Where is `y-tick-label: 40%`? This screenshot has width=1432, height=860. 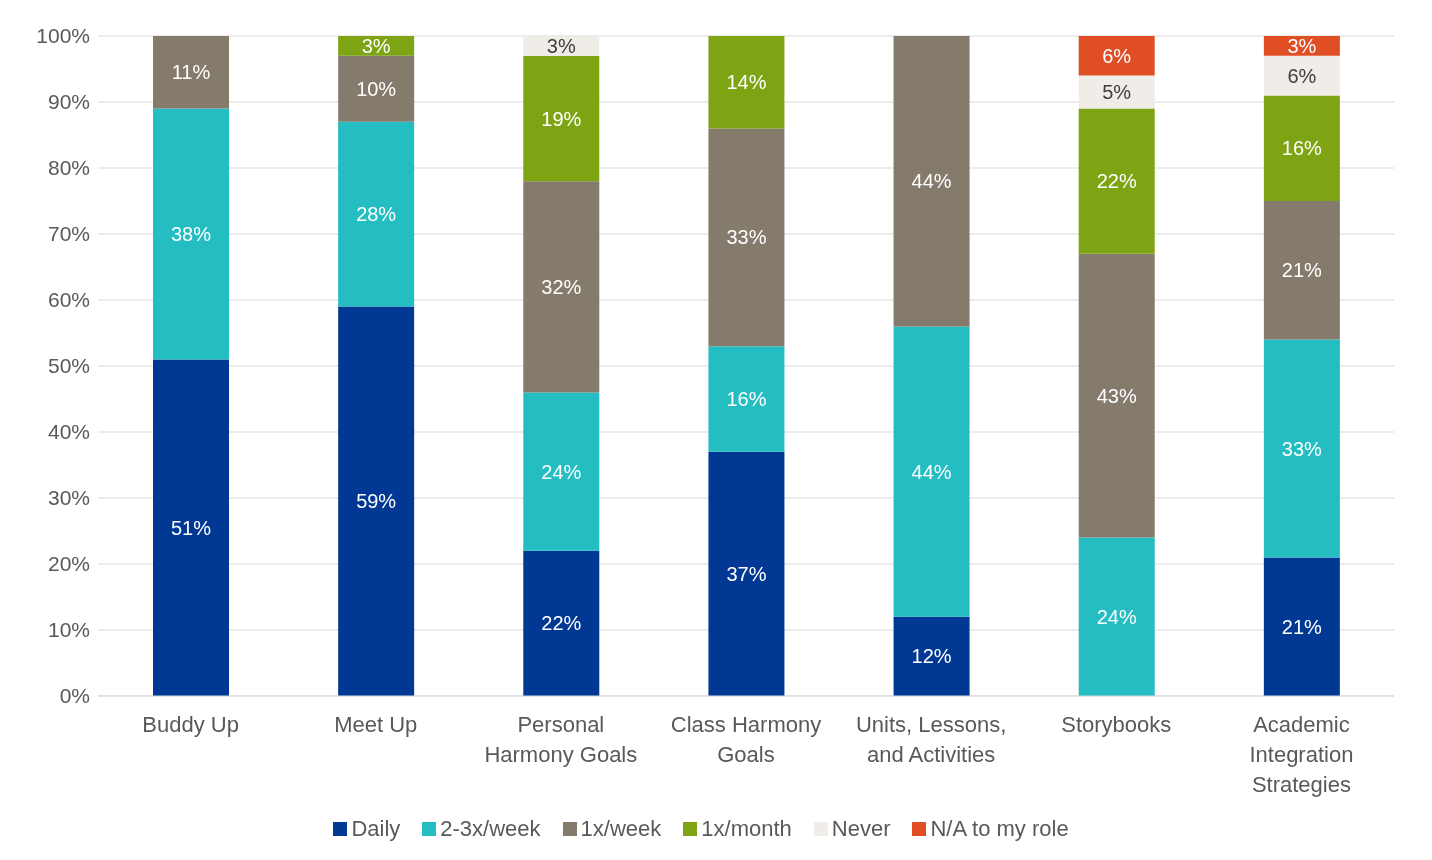 y-tick-label: 40% is located at coordinates (68, 432).